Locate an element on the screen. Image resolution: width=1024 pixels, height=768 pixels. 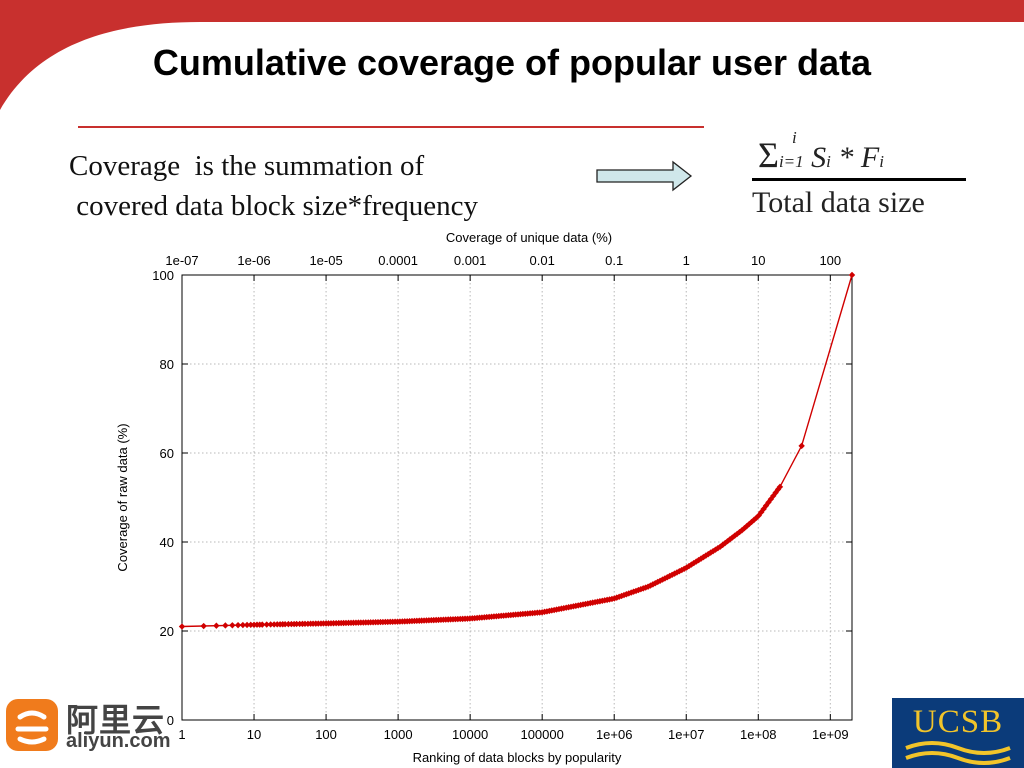
x2-tick-label: 1e-05 is located at coordinates (325, 260).